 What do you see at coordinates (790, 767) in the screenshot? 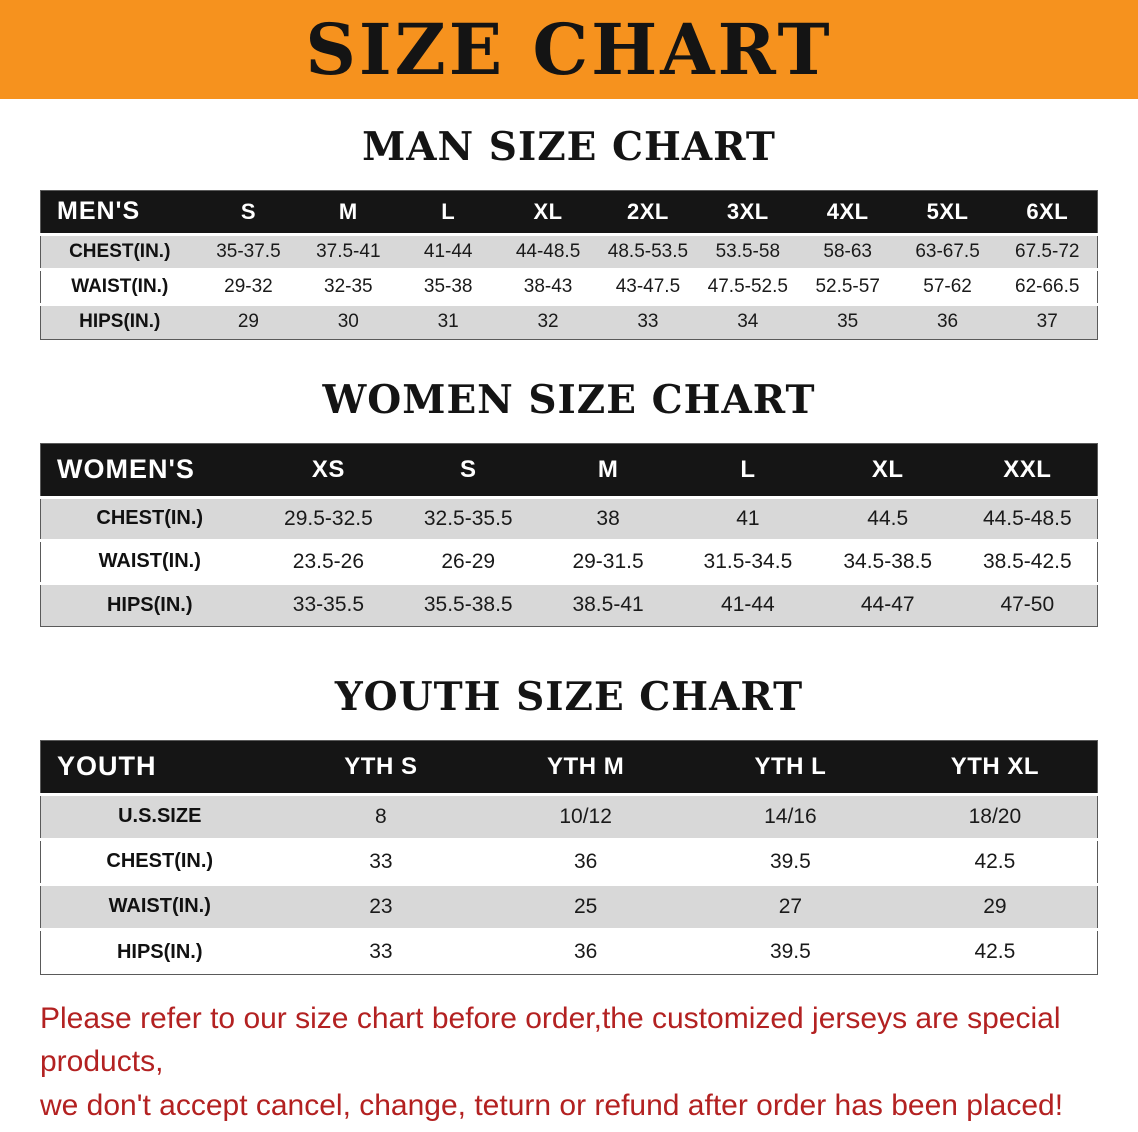
I see `size-column-header: YTH L` at bounding box center [790, 767].